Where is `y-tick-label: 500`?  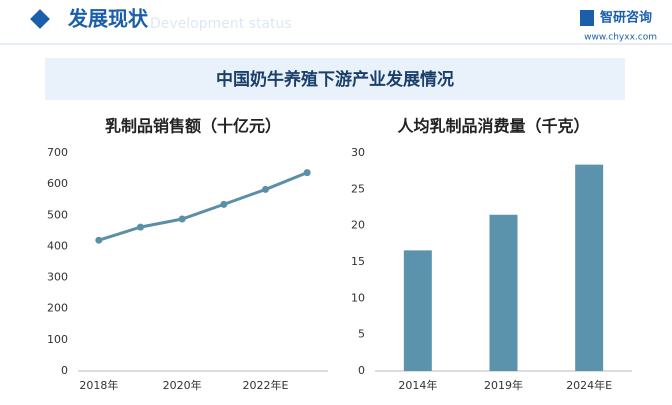 y-tick-label: 500 is located at coordinates (57, 214).